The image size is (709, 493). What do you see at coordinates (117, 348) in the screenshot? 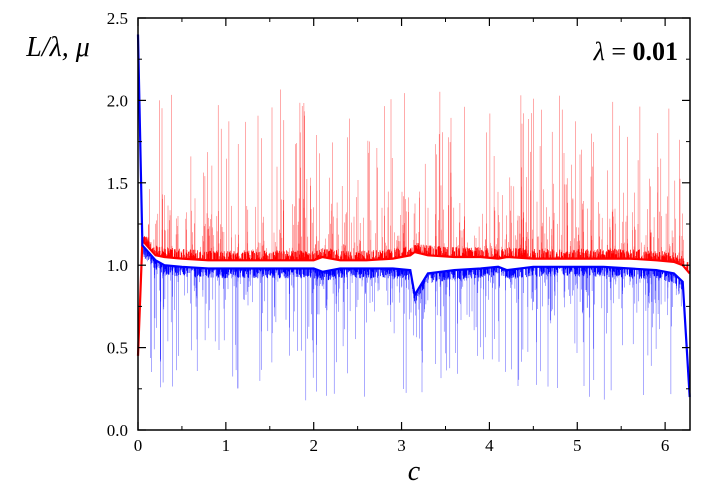
I see `y-tick-label: 0.5` at bounding box center [117, 348].